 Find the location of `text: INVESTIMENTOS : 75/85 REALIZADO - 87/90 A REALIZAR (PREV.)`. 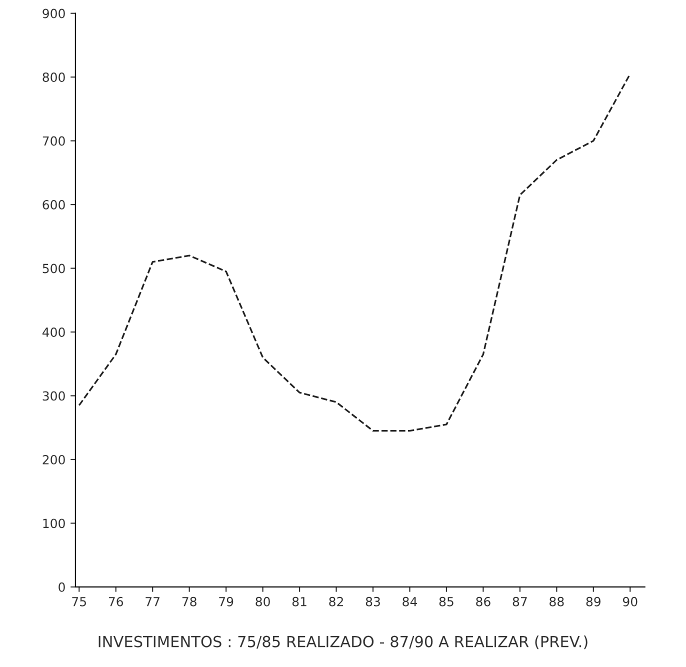

text: INVESTIMENTOS : 75/85 REALIZADO - 87/90 A REALIZAR (PREV.) is located at coordinates (343, 643).